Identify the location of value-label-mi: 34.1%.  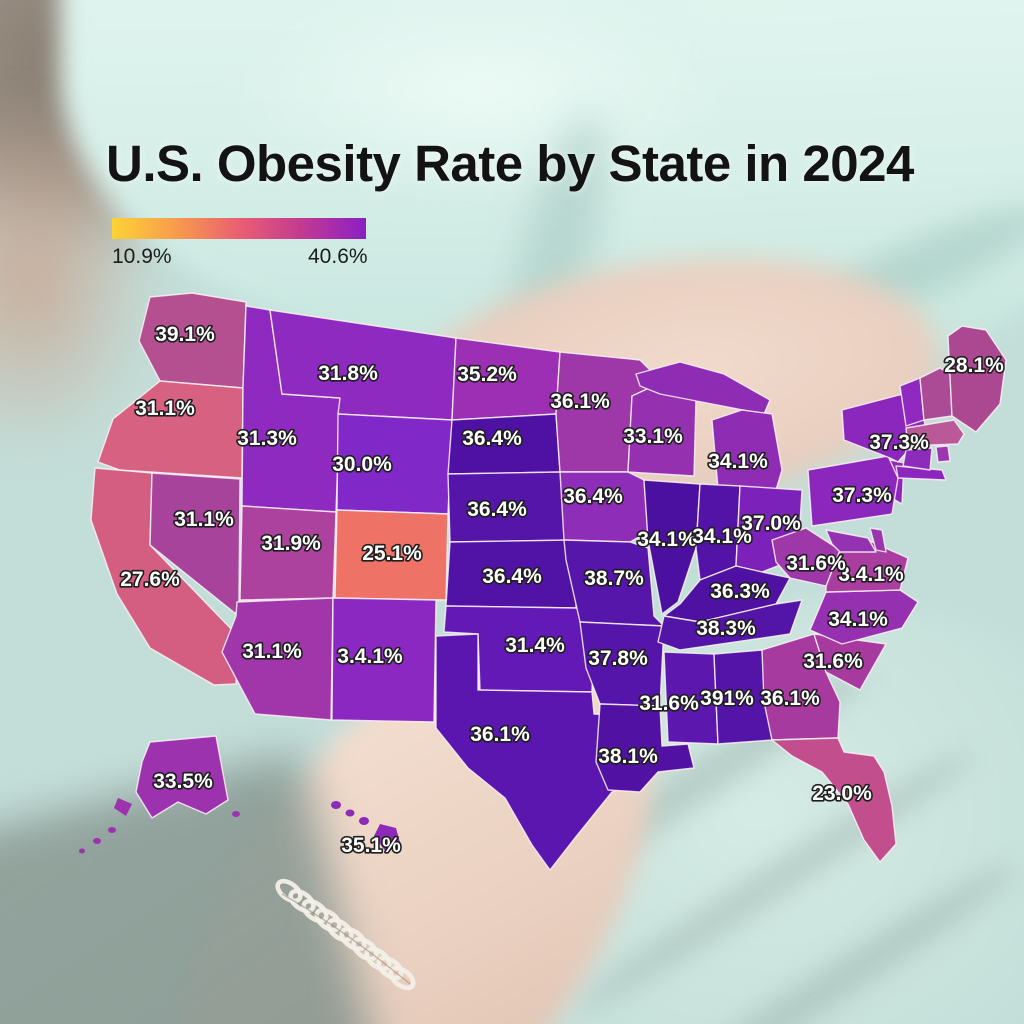
(738, 461).